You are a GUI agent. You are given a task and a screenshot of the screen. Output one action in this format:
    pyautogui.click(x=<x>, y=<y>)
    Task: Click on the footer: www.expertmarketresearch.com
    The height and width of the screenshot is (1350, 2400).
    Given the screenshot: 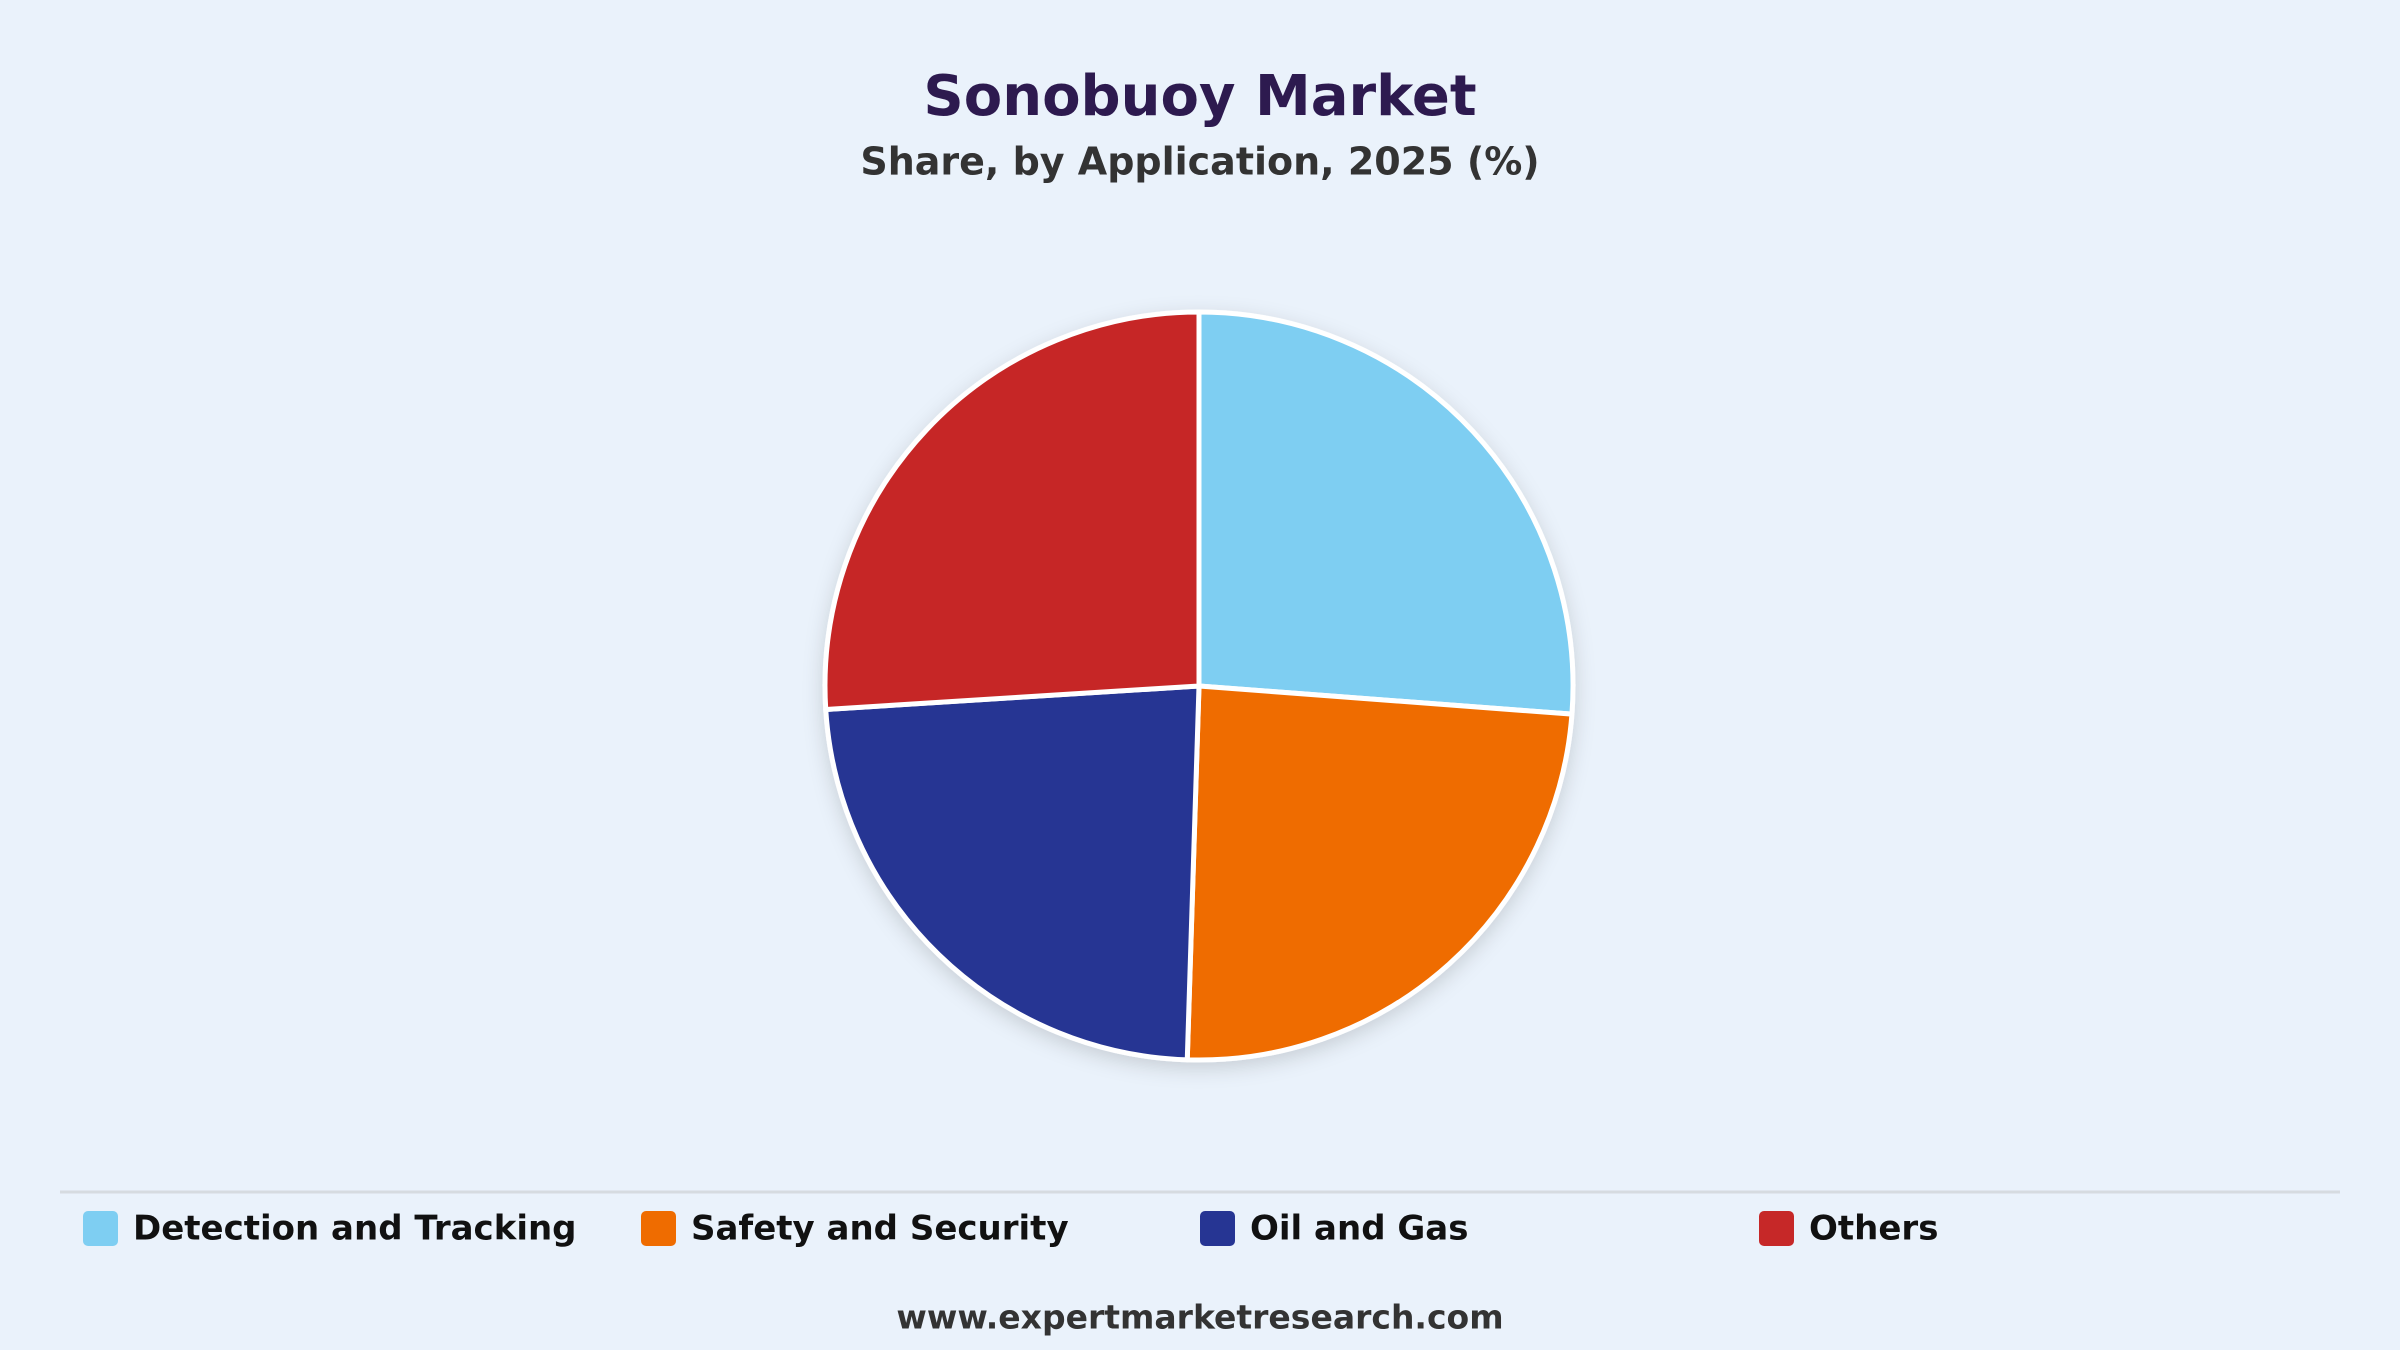 What is the action you would take?
    pyautogui.click(x=1199, y=1317)
    